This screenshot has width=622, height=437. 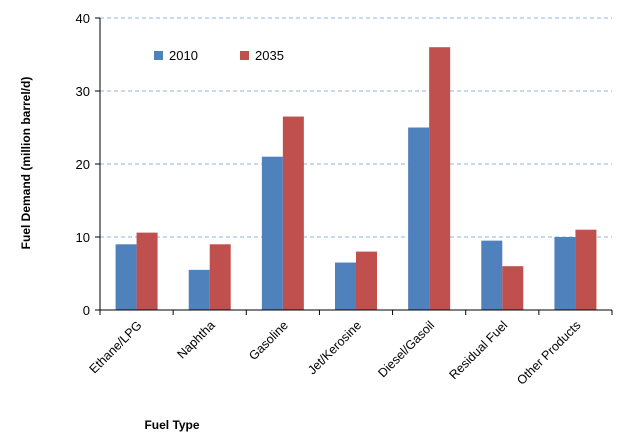 I want to click on y-tick-label: 10, so click(x=83, y=237).